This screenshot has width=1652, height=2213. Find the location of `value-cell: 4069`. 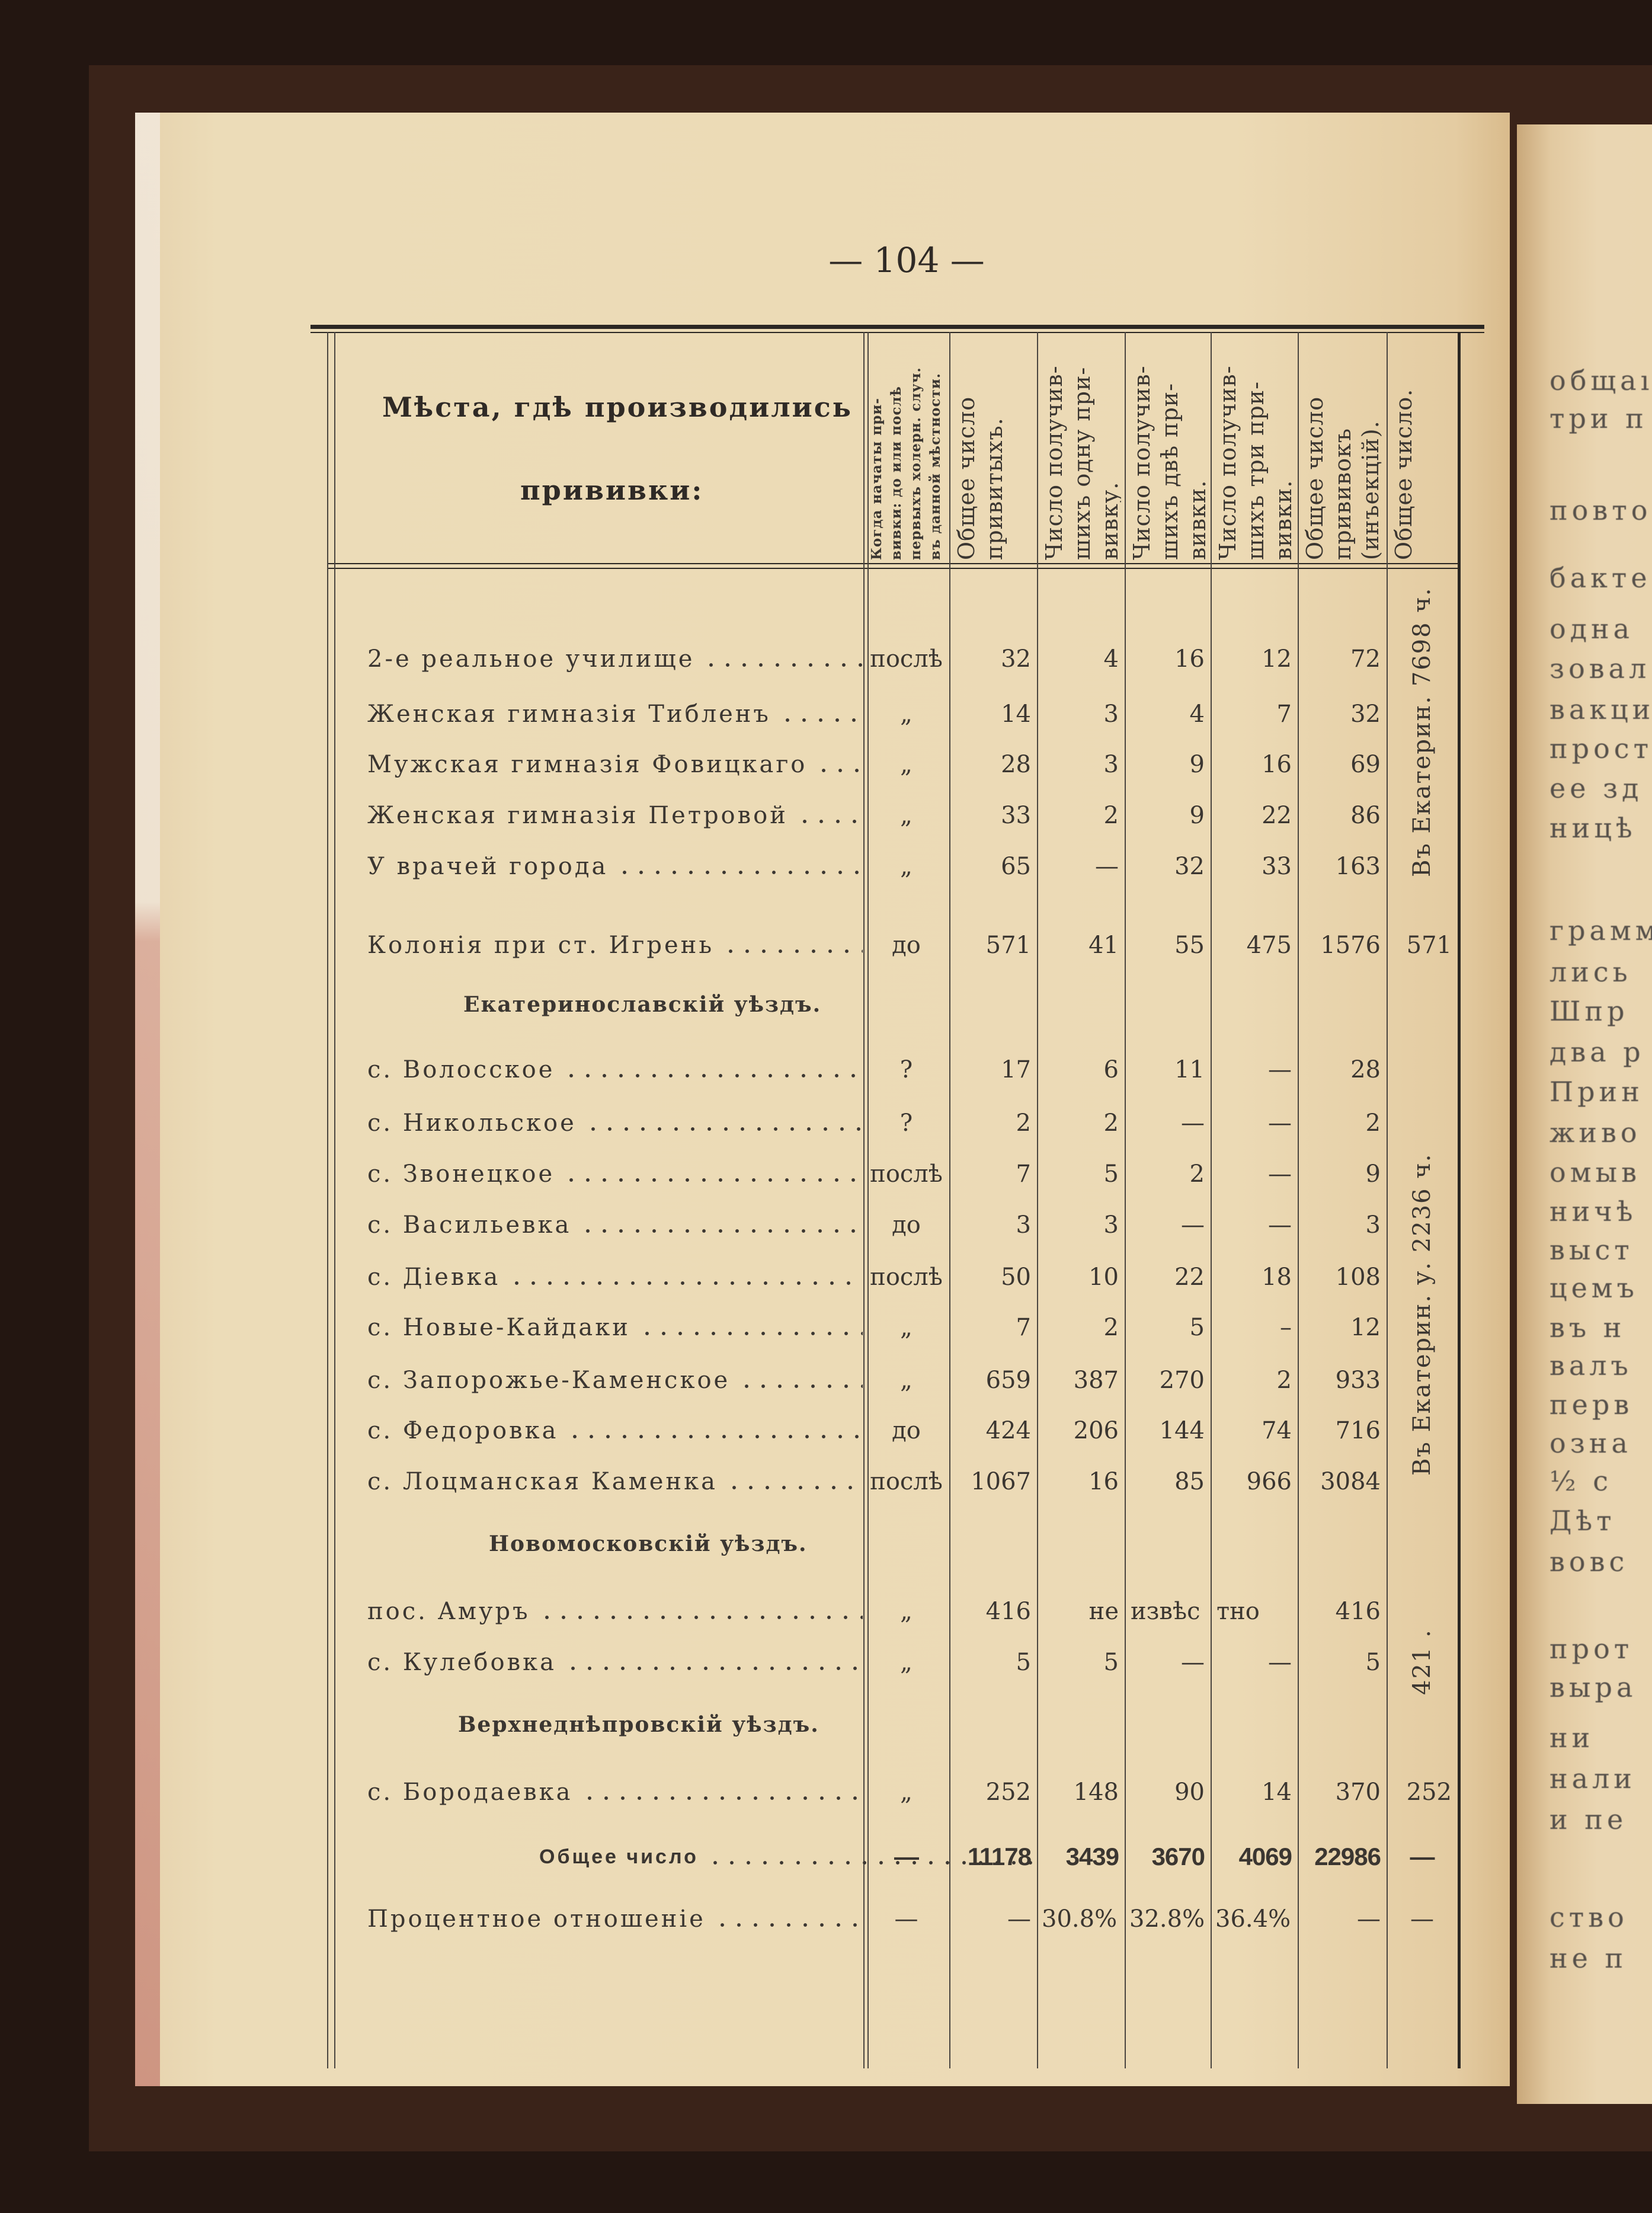

value-cell: 4069 is located at coordinates (1265, 1856).